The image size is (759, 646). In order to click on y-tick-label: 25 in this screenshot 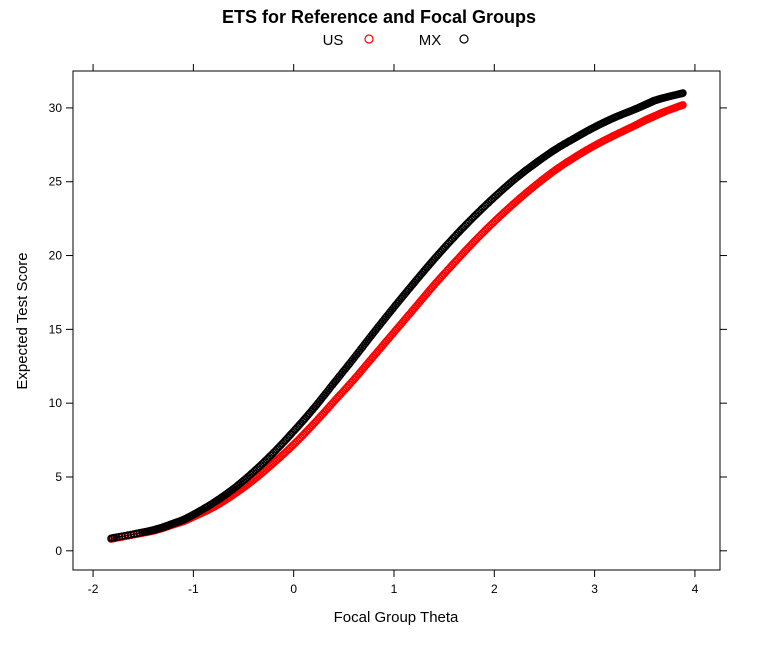, I will do `click(56, 182)`.